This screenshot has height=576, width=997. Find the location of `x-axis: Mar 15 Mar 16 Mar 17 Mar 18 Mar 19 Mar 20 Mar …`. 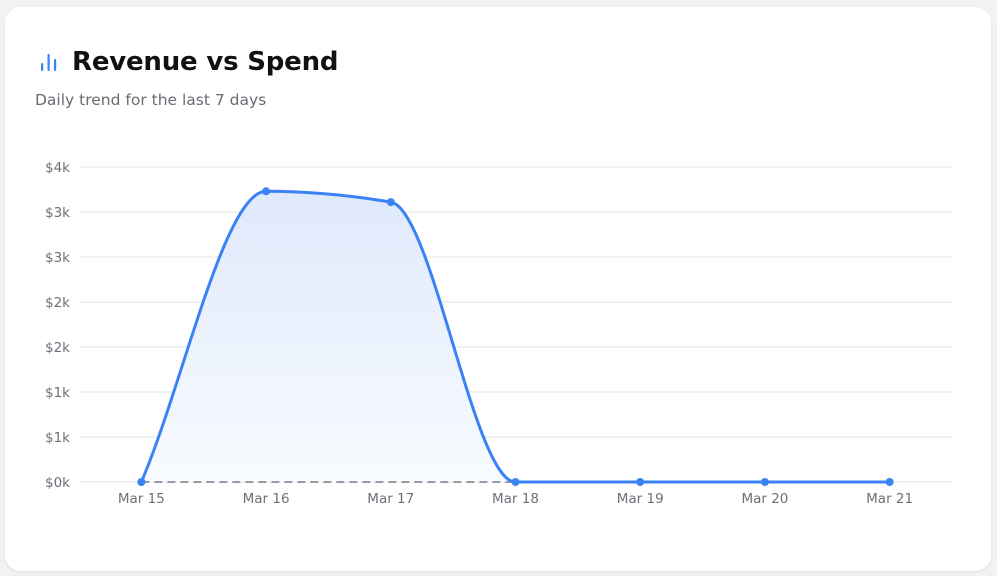

x-axis: Mar 15 Mar 16 Mar 17 Mar 18 Mar 19 Mar 20 Mar … is located at coordinates (515, 499).